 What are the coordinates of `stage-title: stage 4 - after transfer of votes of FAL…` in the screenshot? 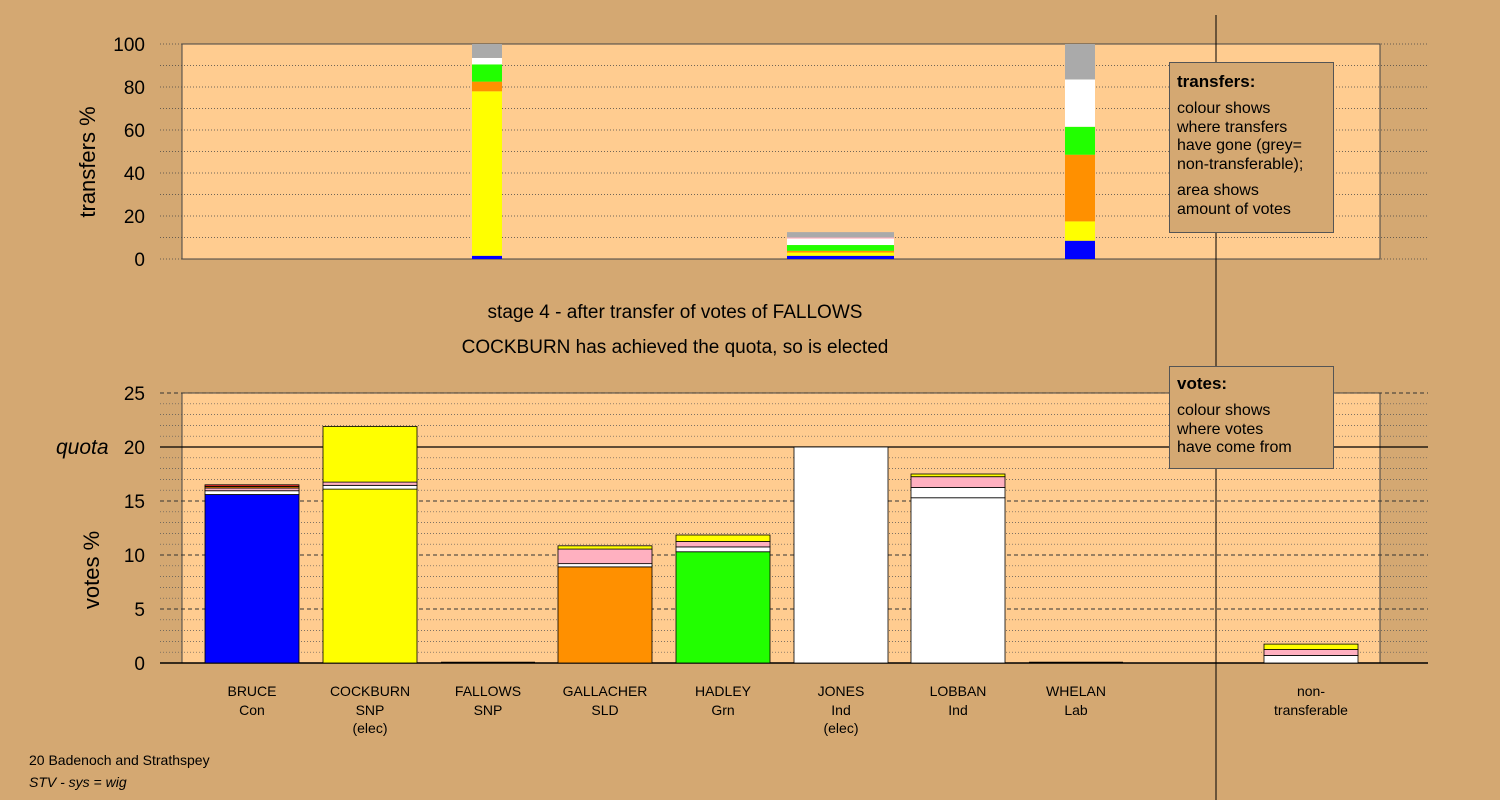 It's located at (675, 312).